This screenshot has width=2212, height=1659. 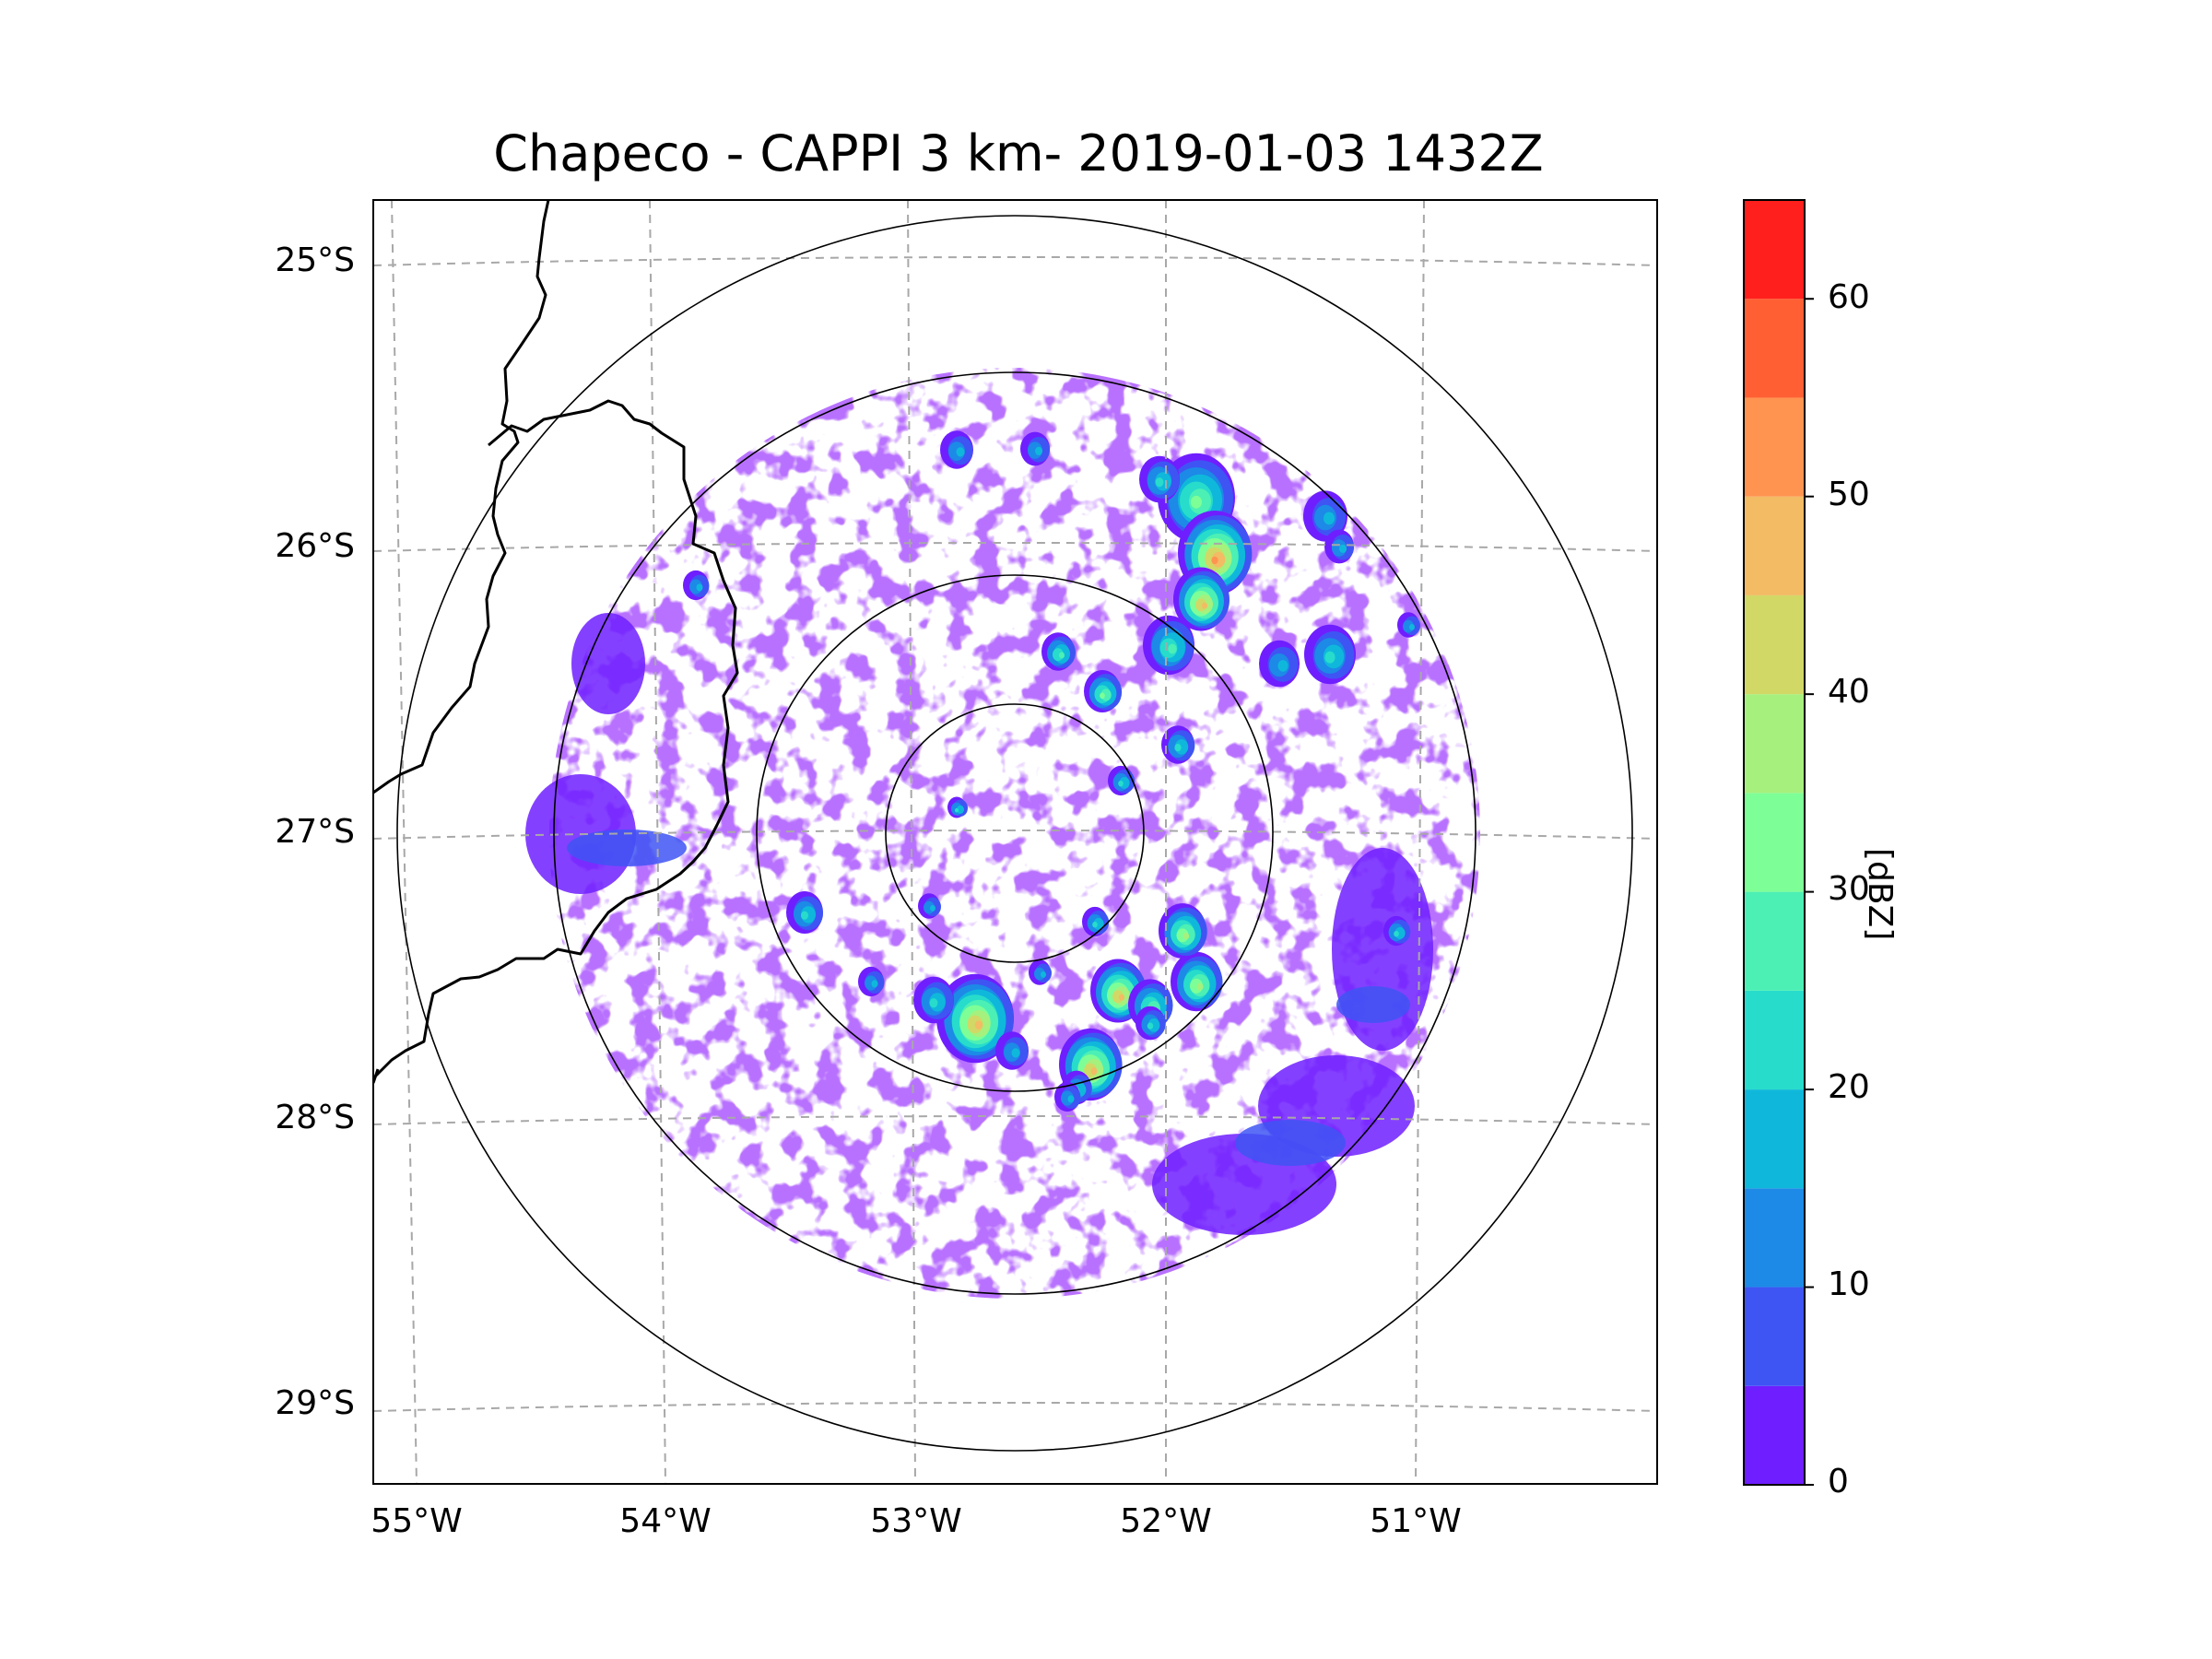 What do you see at coordinates (1849, 1284) in the screenshot?
I see `colorbar-tick-label: 10` at bounding box center [1849, 1284].